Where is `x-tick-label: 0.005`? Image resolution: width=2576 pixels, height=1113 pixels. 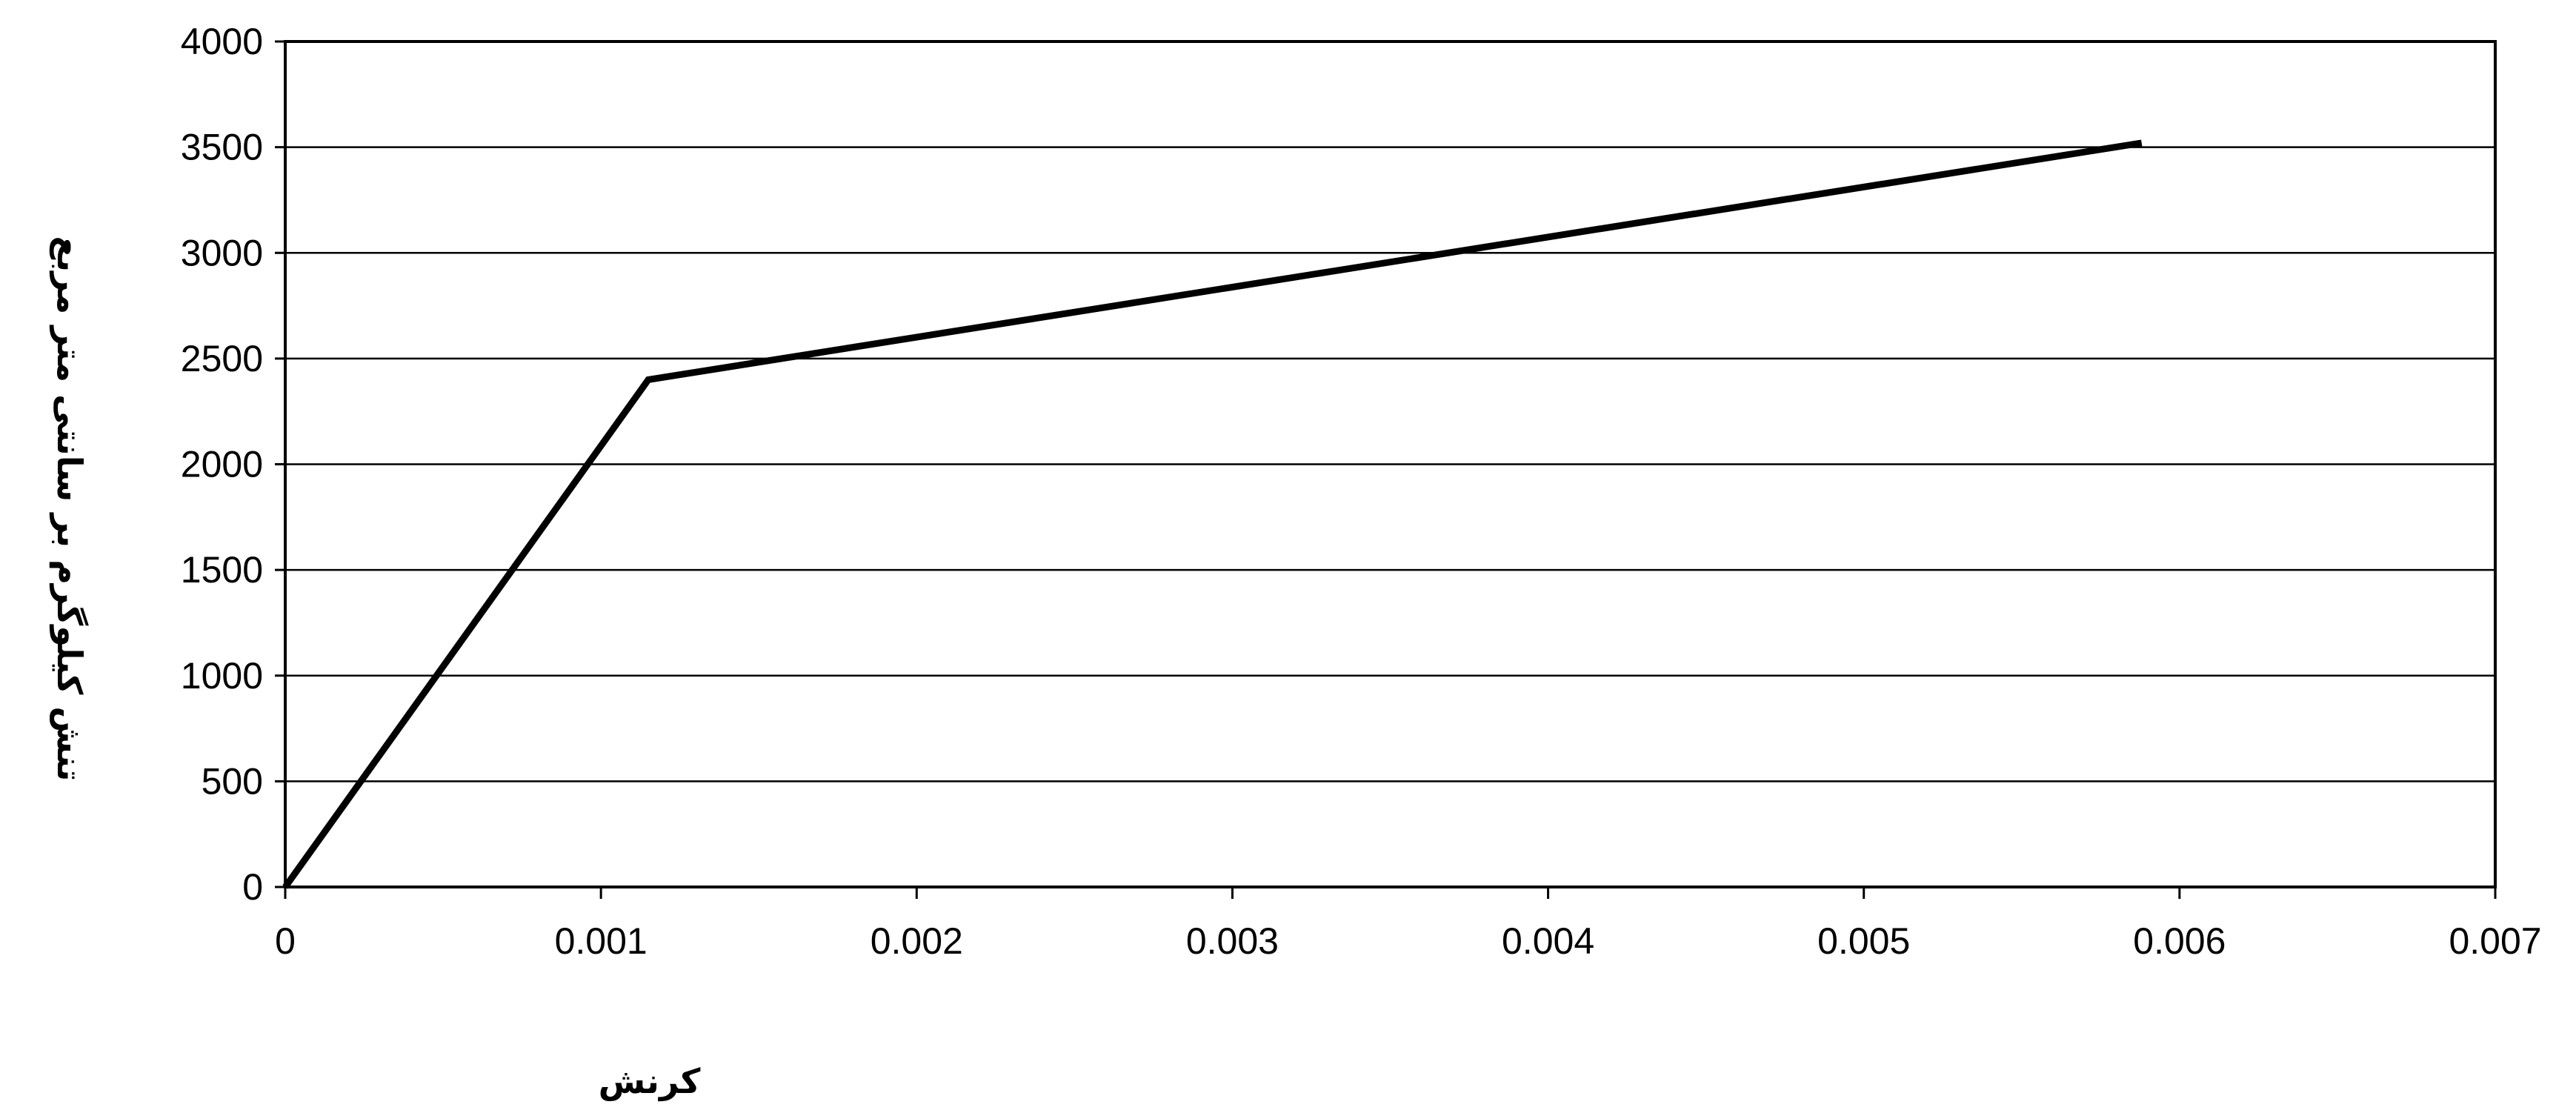
x-tick-label: 0.005 is located at coordinates (1863, 941).